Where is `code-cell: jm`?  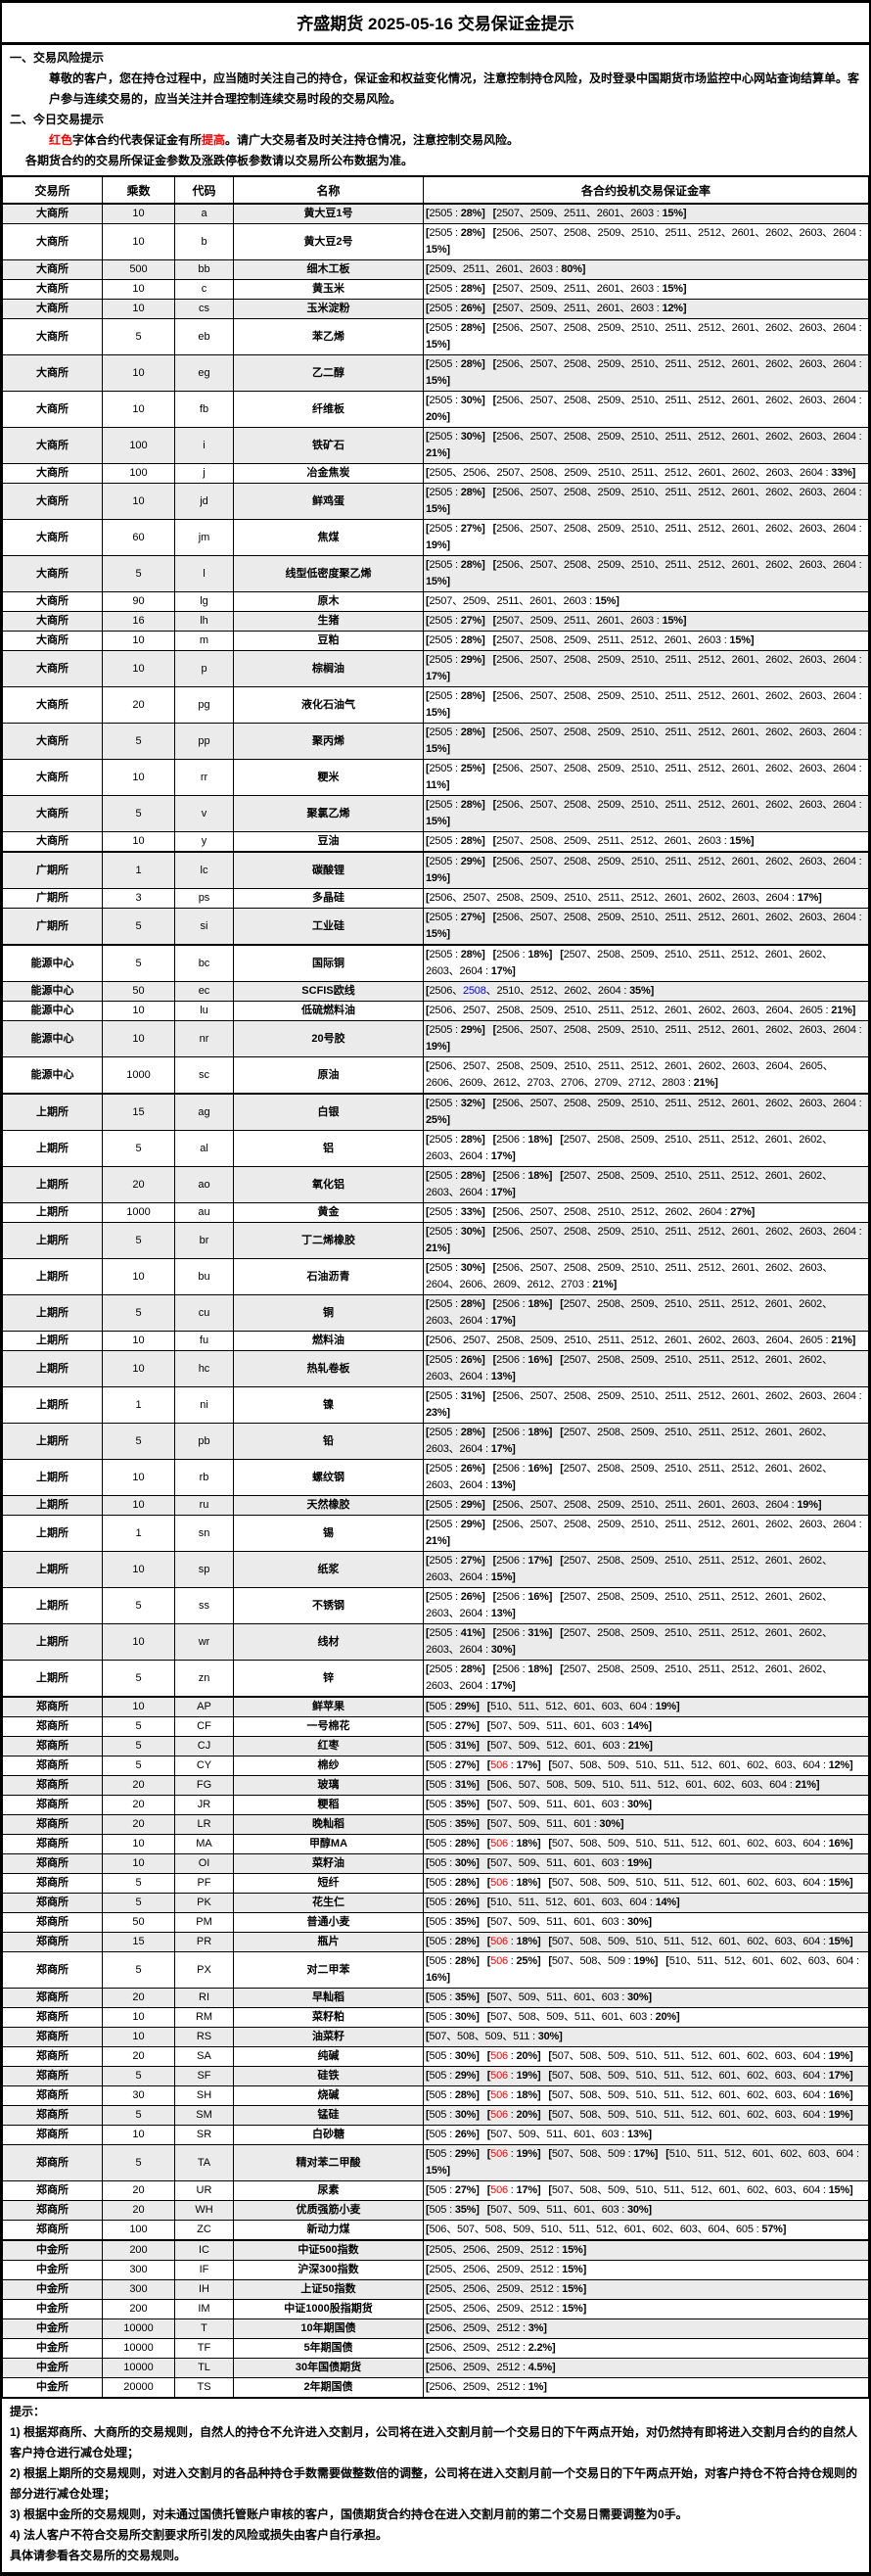
code-cell: jm is located at coordinates (204, 538).